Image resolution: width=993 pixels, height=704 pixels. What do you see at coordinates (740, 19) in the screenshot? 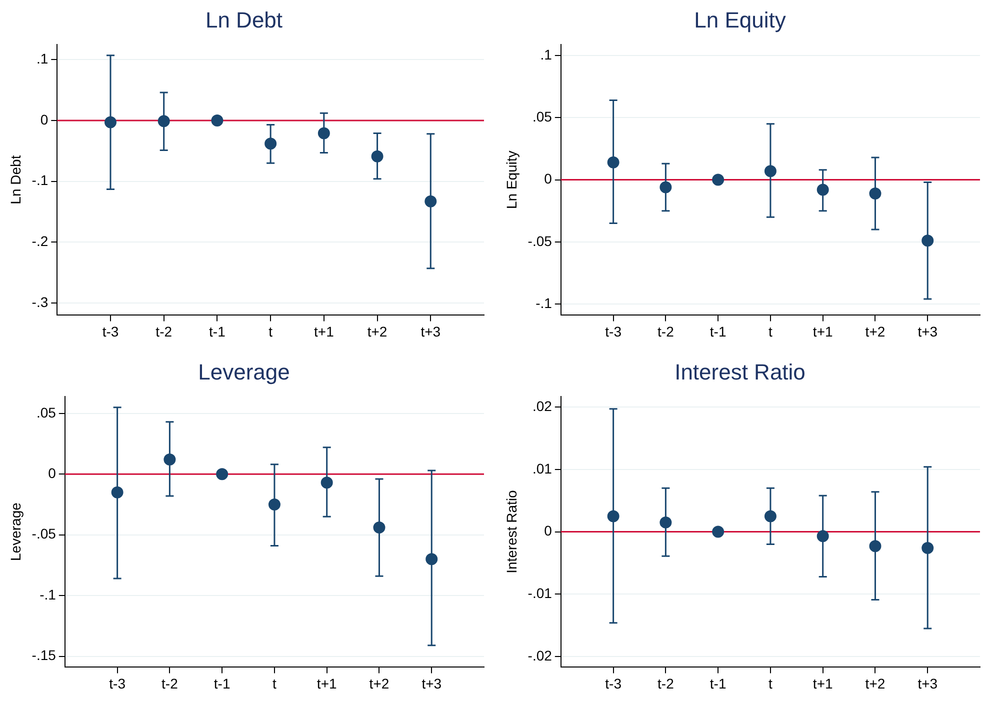
I see `chart-title: Ln Equity` at bounding box center [740, 19].